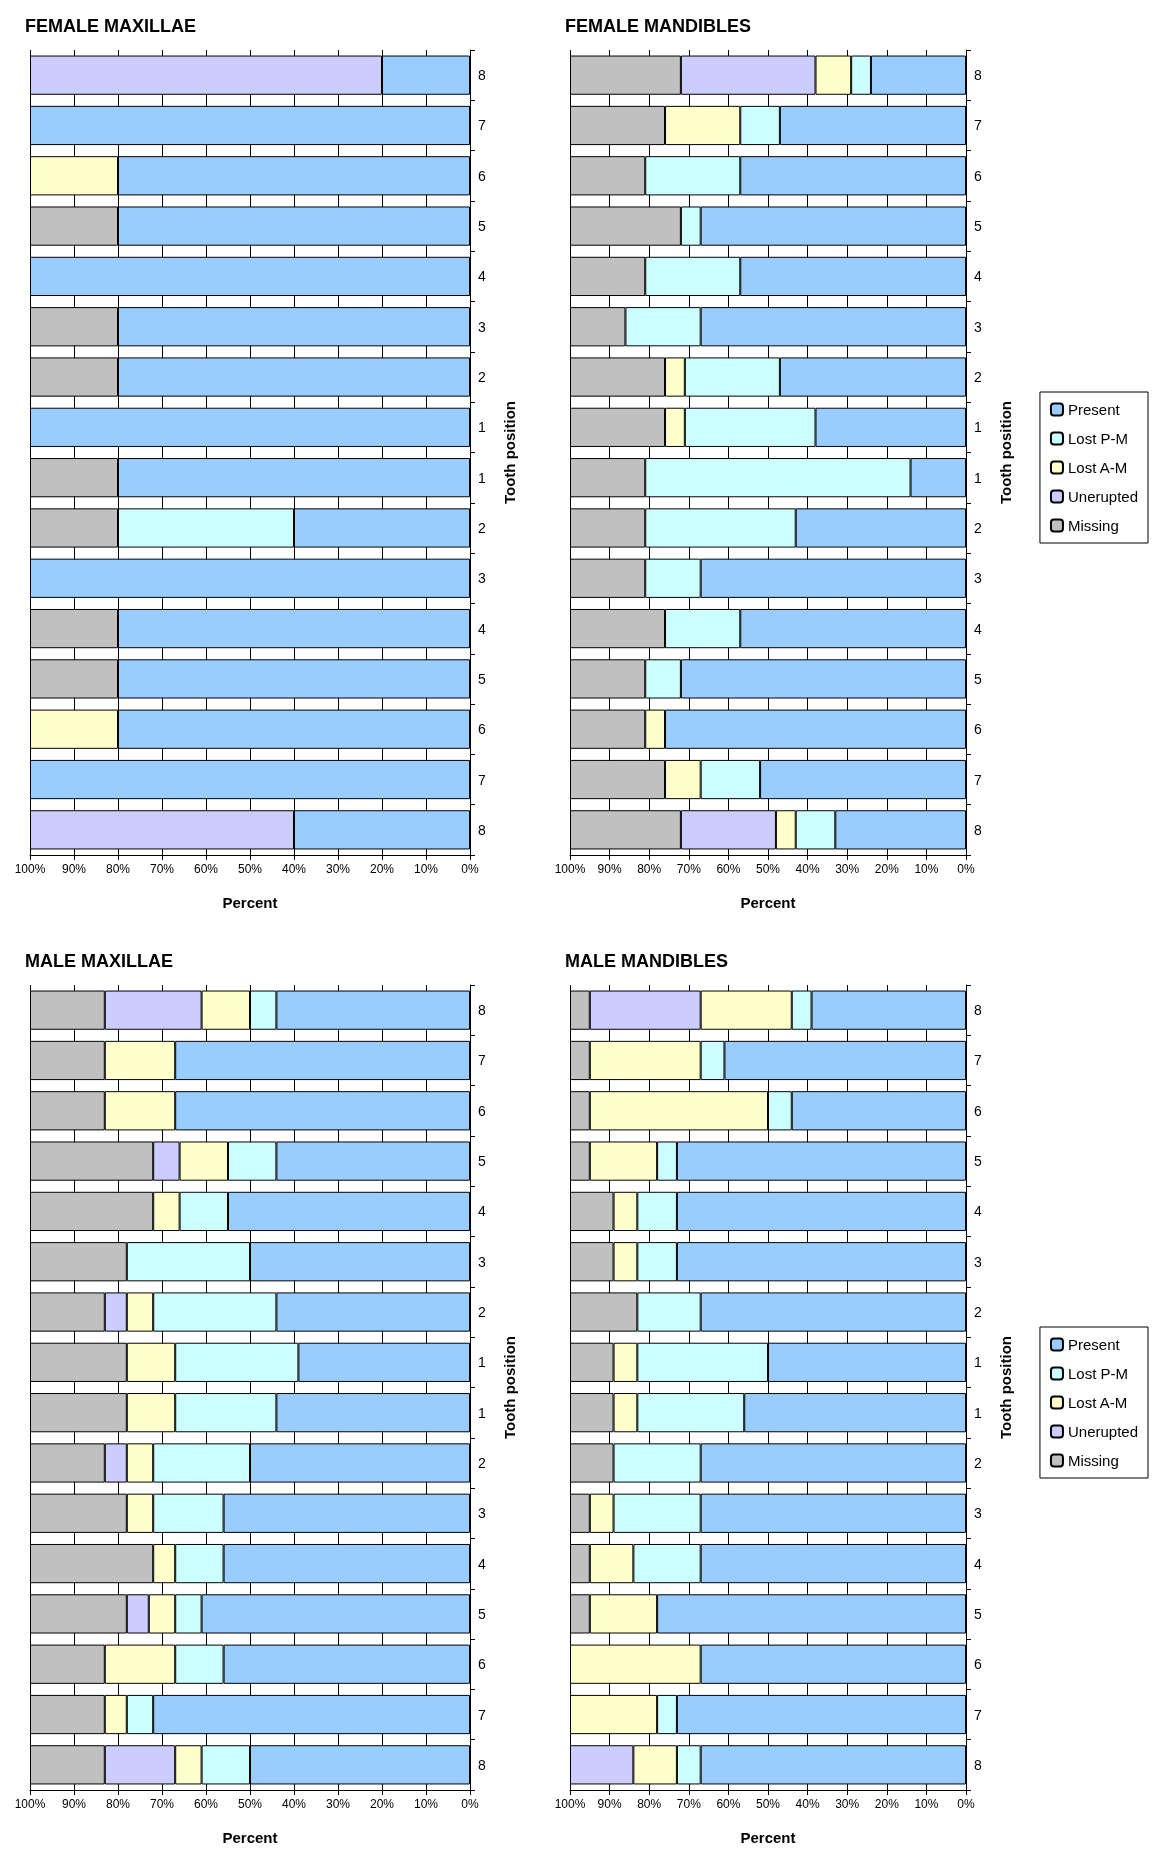 This screenshot has height=1870, width=1156. I want to click on legend-label: Present, so click(1094, 409).